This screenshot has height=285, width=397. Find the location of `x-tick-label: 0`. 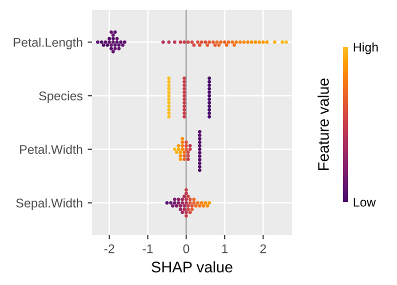

x-tick-label: 0 is located at coordinates (186, 249).